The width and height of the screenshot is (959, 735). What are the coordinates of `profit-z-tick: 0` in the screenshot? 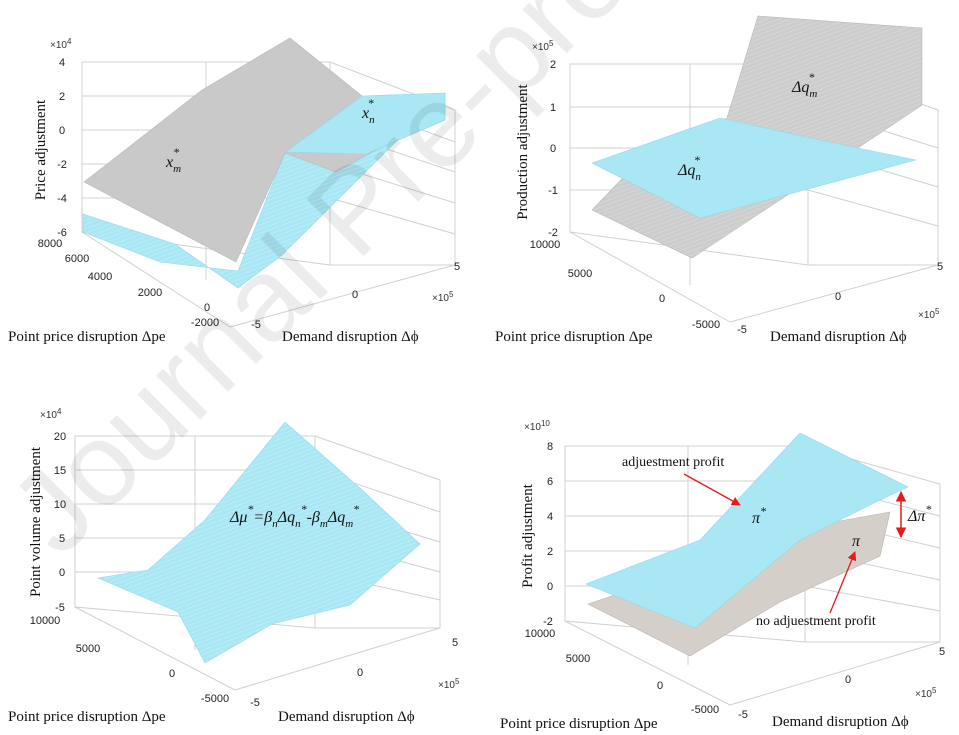 It's located at (550, 587).